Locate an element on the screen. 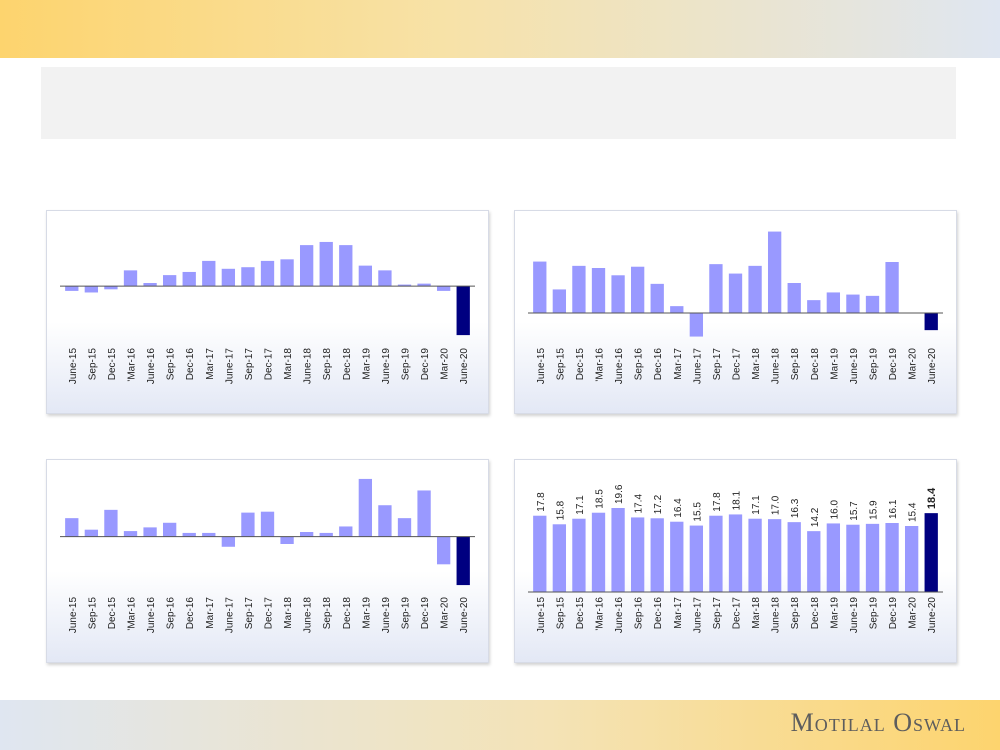 This screenshot has width=1000, height=750. footer-band is located at coordinates (500, 725).